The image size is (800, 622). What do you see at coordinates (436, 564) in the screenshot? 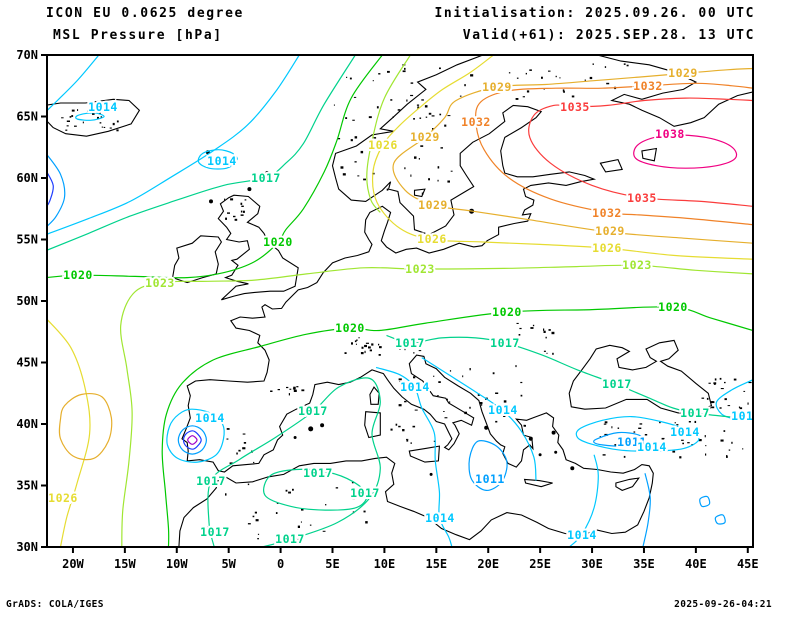
I see `lon-tick-label: 15E` at bounding box center [436, 564].